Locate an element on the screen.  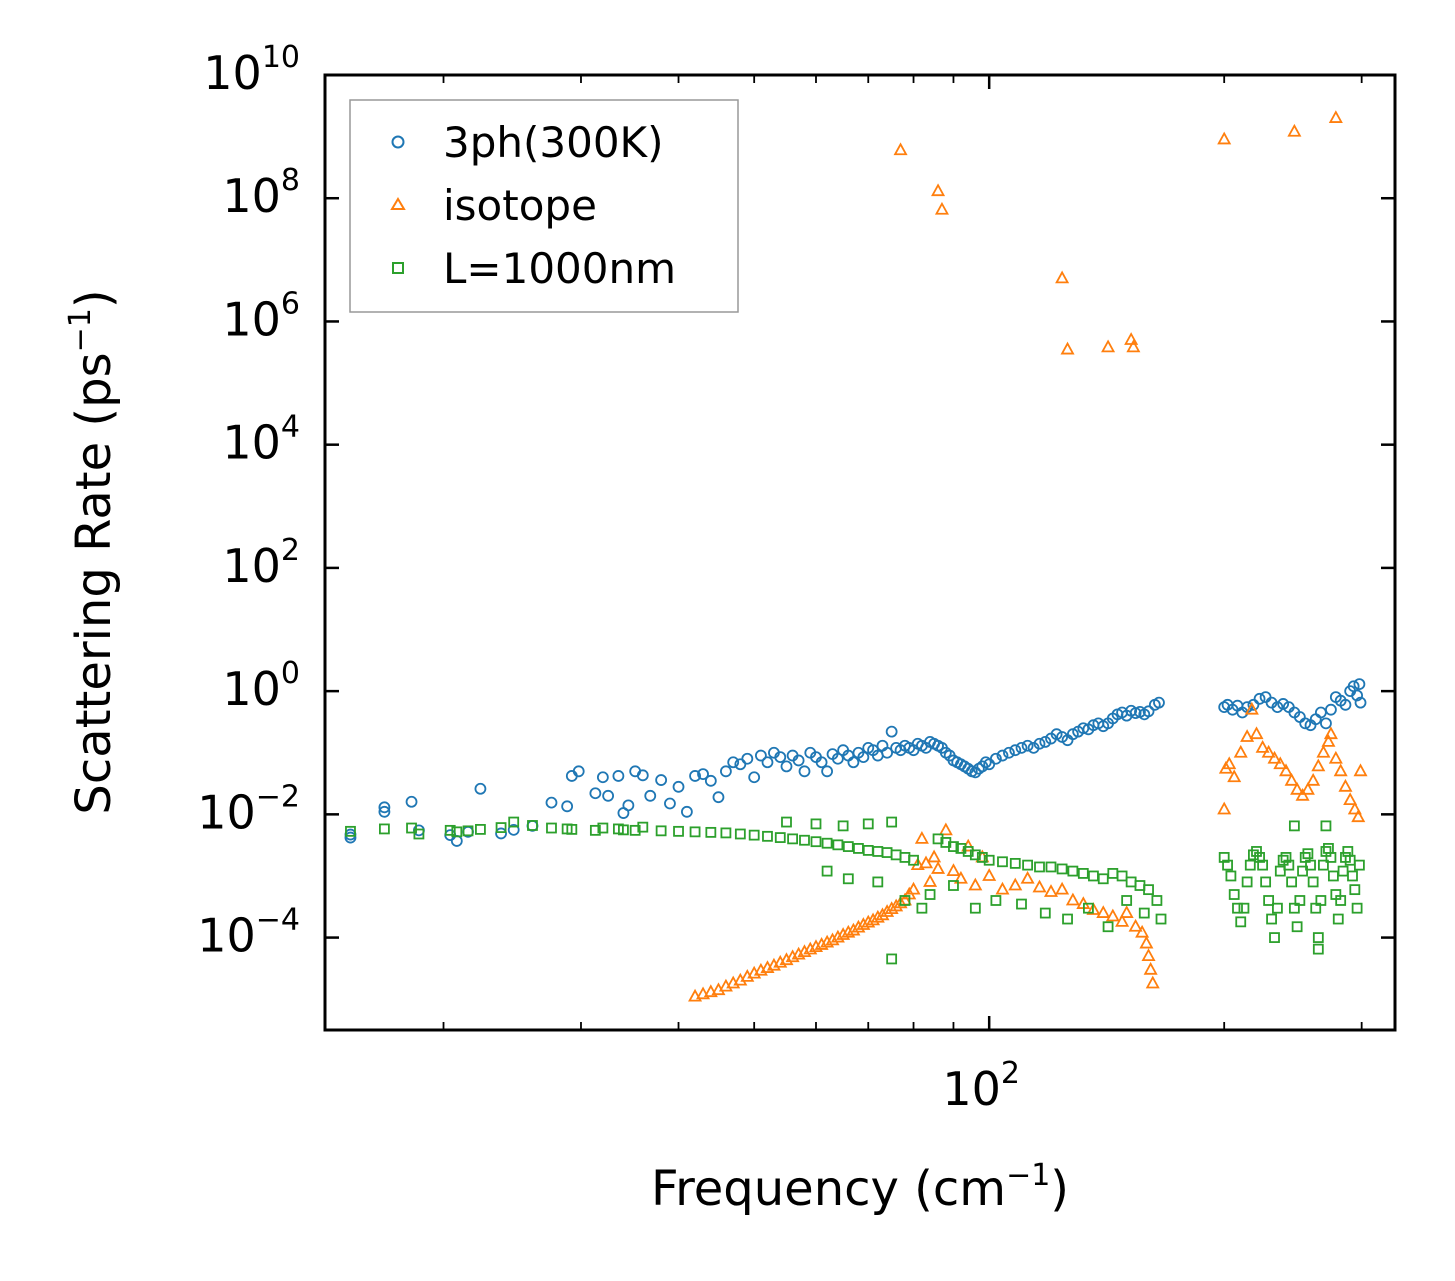
legend-marker-3ph is located at coordinates (398, 142).